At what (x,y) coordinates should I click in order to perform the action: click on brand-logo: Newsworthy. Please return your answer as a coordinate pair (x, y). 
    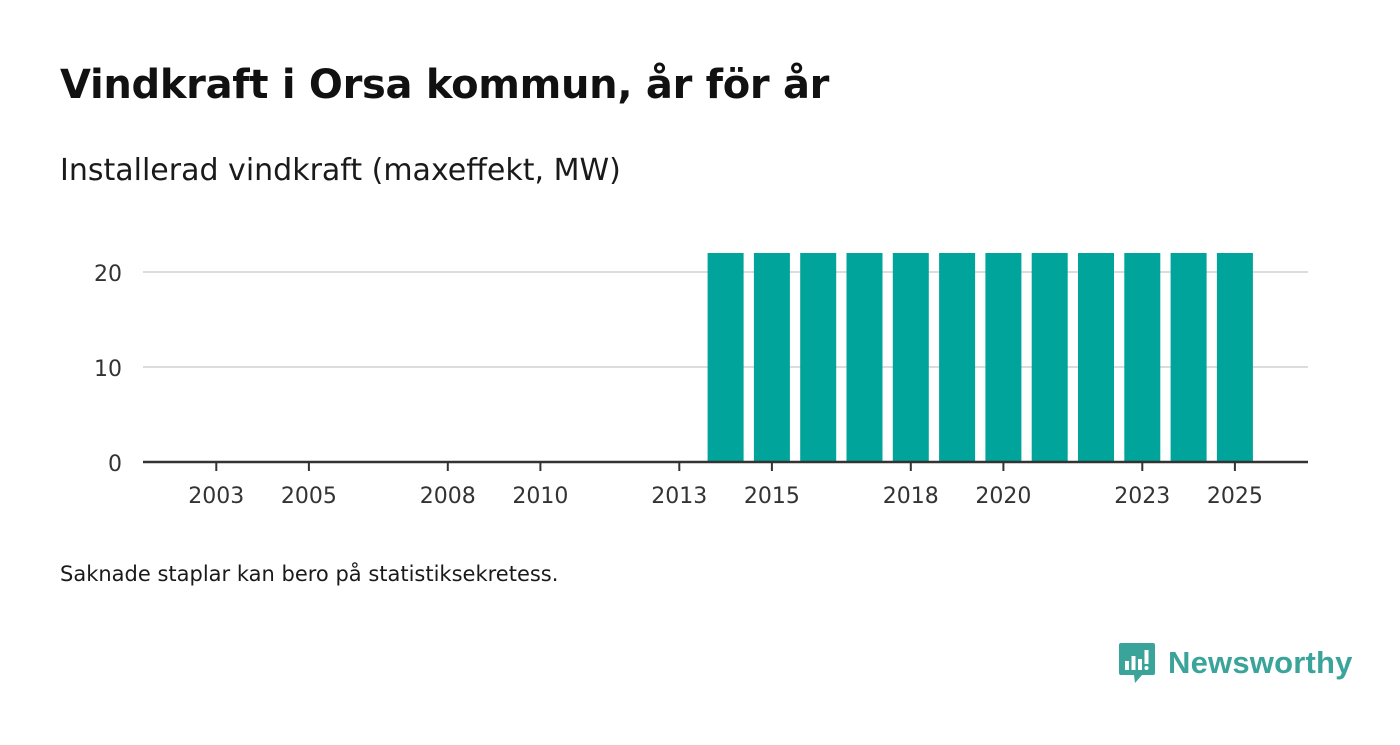
    Looking at the image, I should click on (1235, 663).